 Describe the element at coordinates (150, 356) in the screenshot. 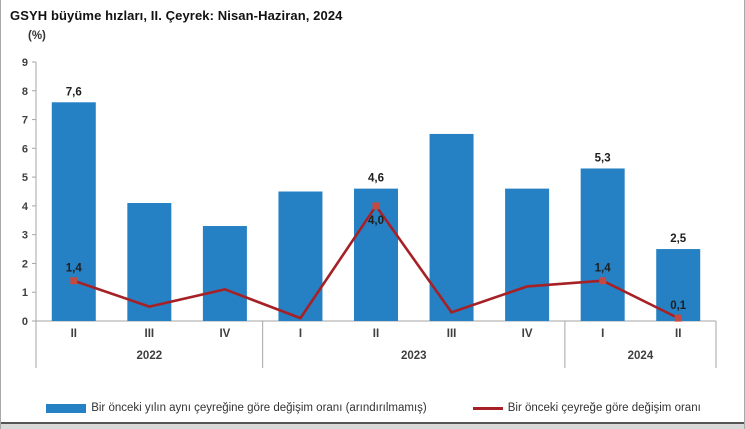

I see `year-label: 2022` at that location.